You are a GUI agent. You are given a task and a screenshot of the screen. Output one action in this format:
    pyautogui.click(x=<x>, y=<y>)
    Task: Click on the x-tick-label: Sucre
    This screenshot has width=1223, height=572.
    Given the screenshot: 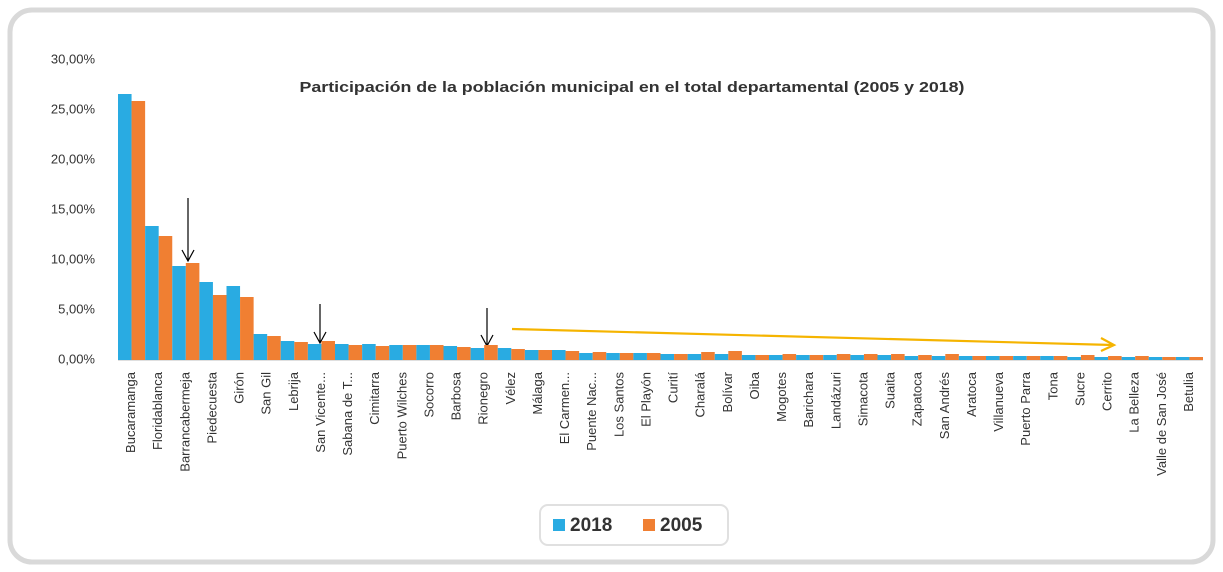 What is the action you would take?
    pyautogui.click(x=1079, y=389)
    